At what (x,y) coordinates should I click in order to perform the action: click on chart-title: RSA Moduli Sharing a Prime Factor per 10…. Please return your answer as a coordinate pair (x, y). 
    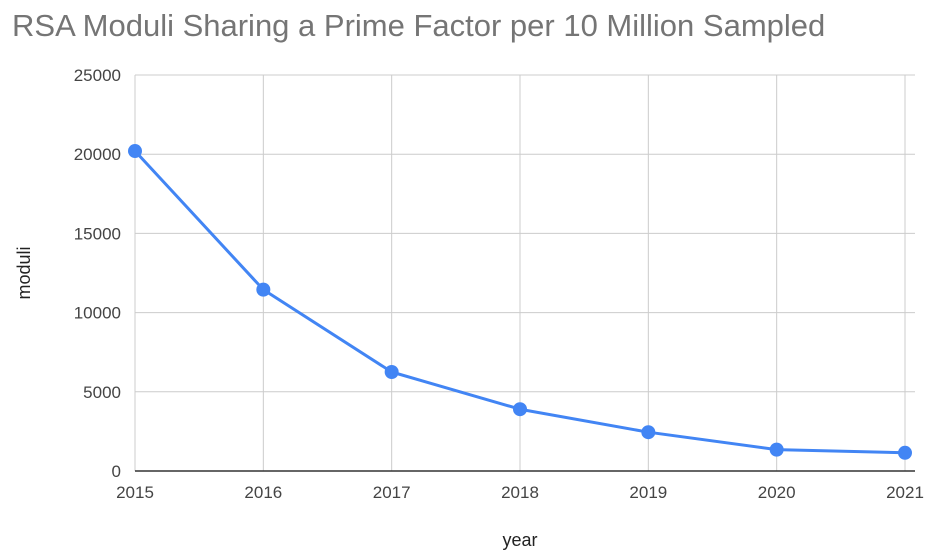
    Looking at the image, I should click on (419, 25).